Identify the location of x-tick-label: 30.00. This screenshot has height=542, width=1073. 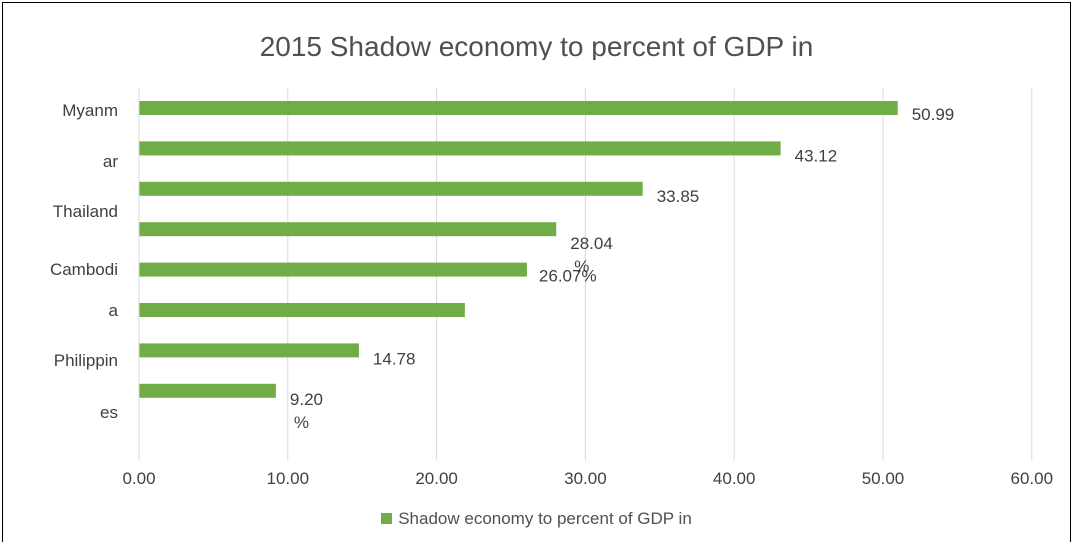
(585, 478).